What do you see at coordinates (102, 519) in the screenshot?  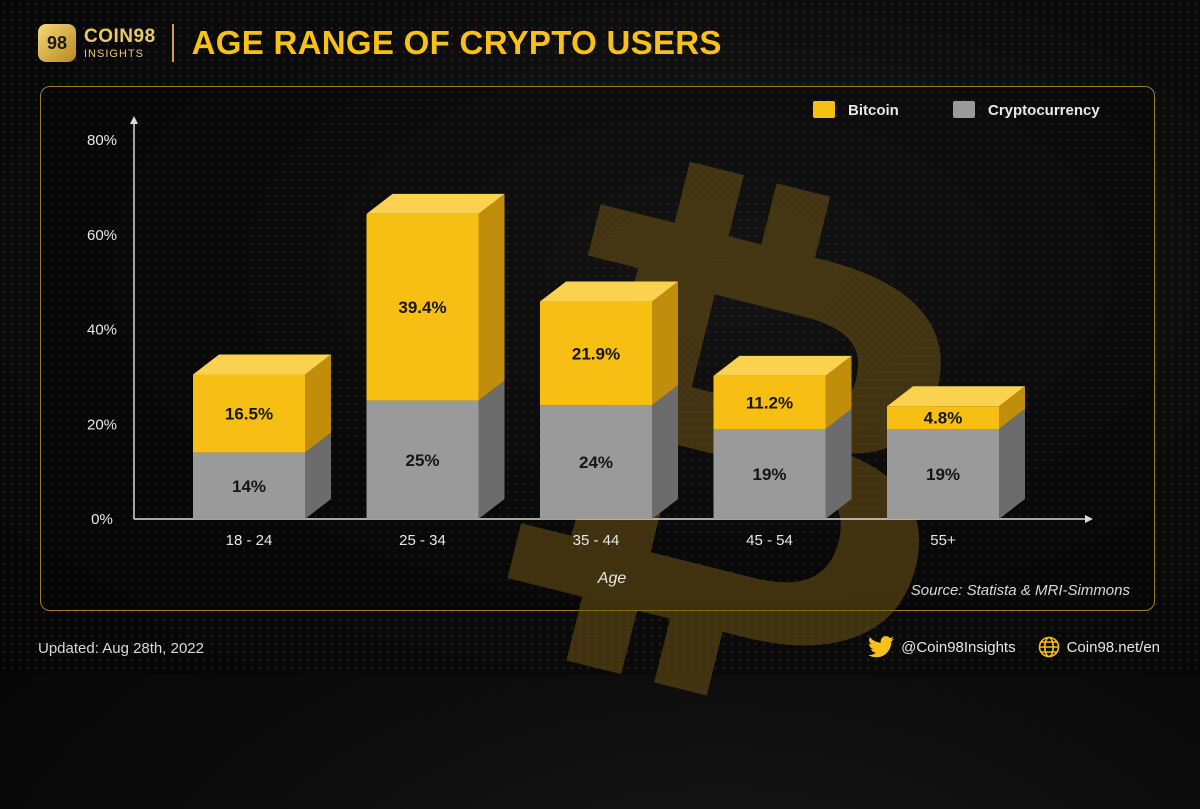 I see `y-tick-label: 0%` at bounding box center [102, 519].